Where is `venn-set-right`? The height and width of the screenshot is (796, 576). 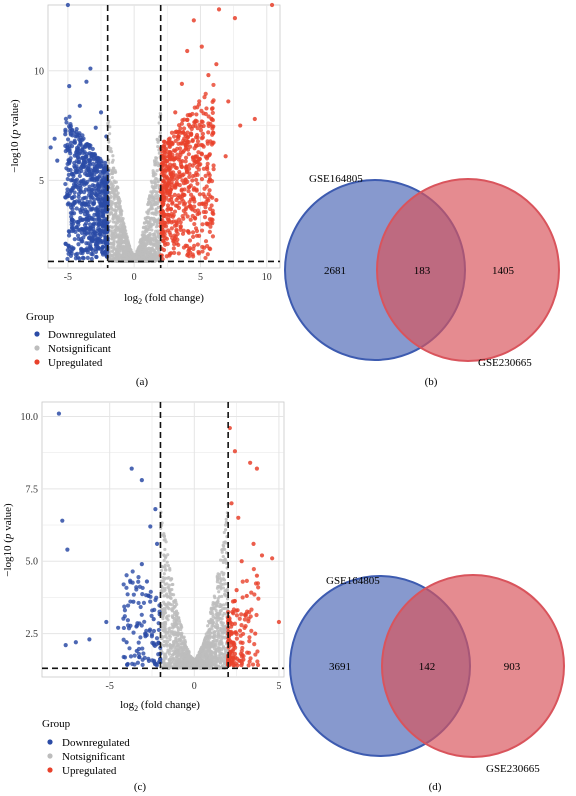 venn-set-right is located at coordinates (468, 270).